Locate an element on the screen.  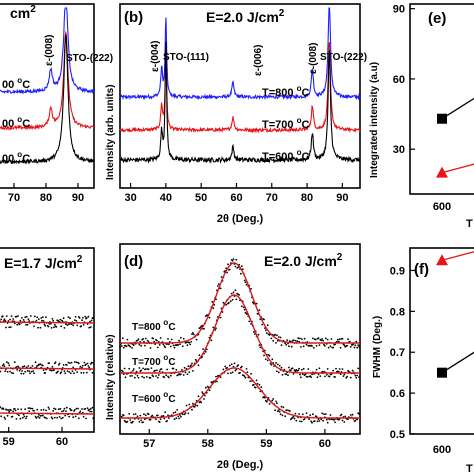
panel-b-series-black is located at coordinates (240, 103).